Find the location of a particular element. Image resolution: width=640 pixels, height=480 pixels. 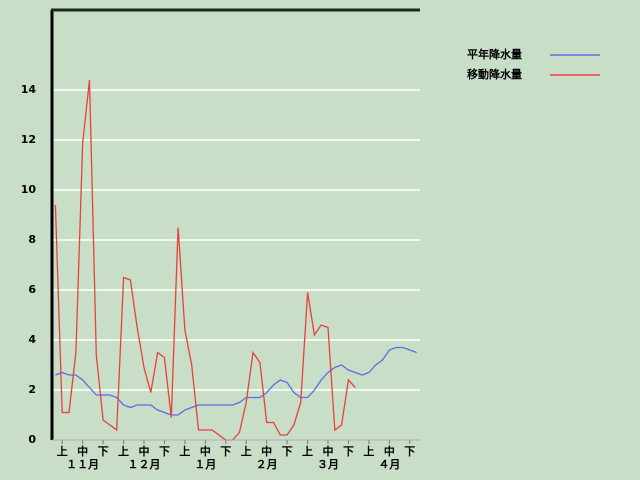

y-tick-label: 2 is located at coordinates (32, 389).